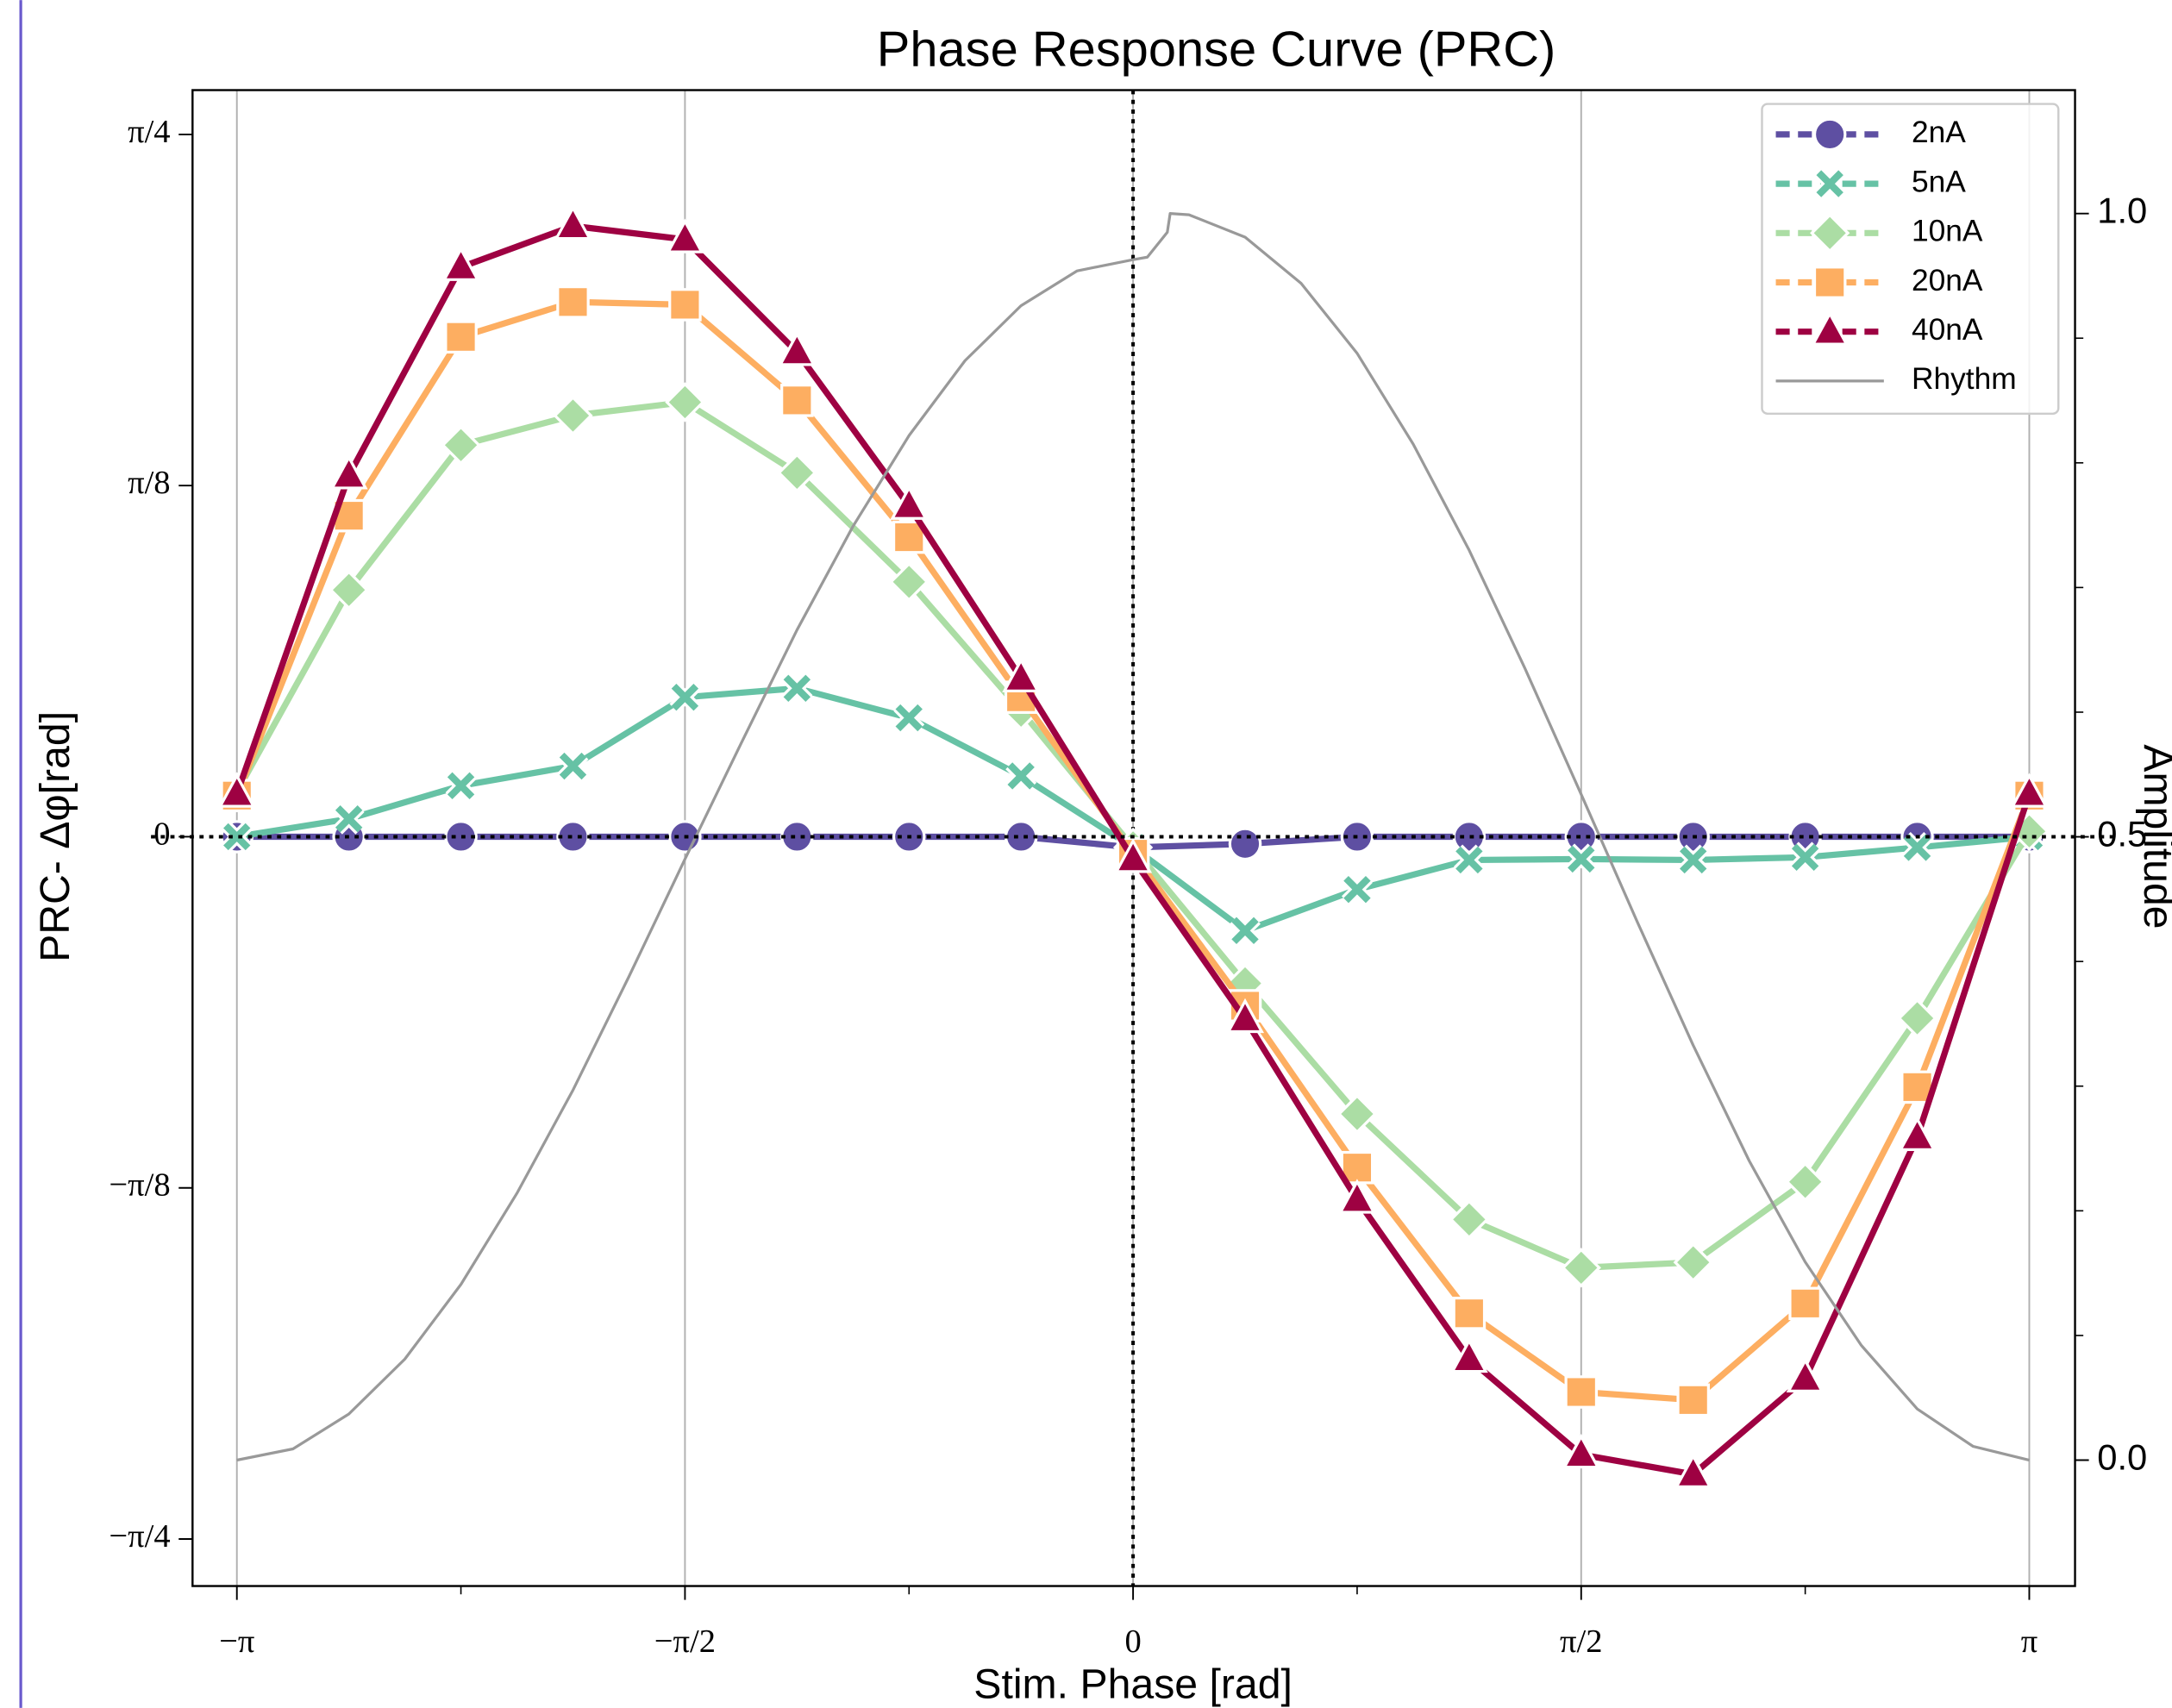  What do you see at coordinates (2122, 1458) in the screenshot?
I see `y2-tick-label: 0.0` at bounding box center [2122, 1458].